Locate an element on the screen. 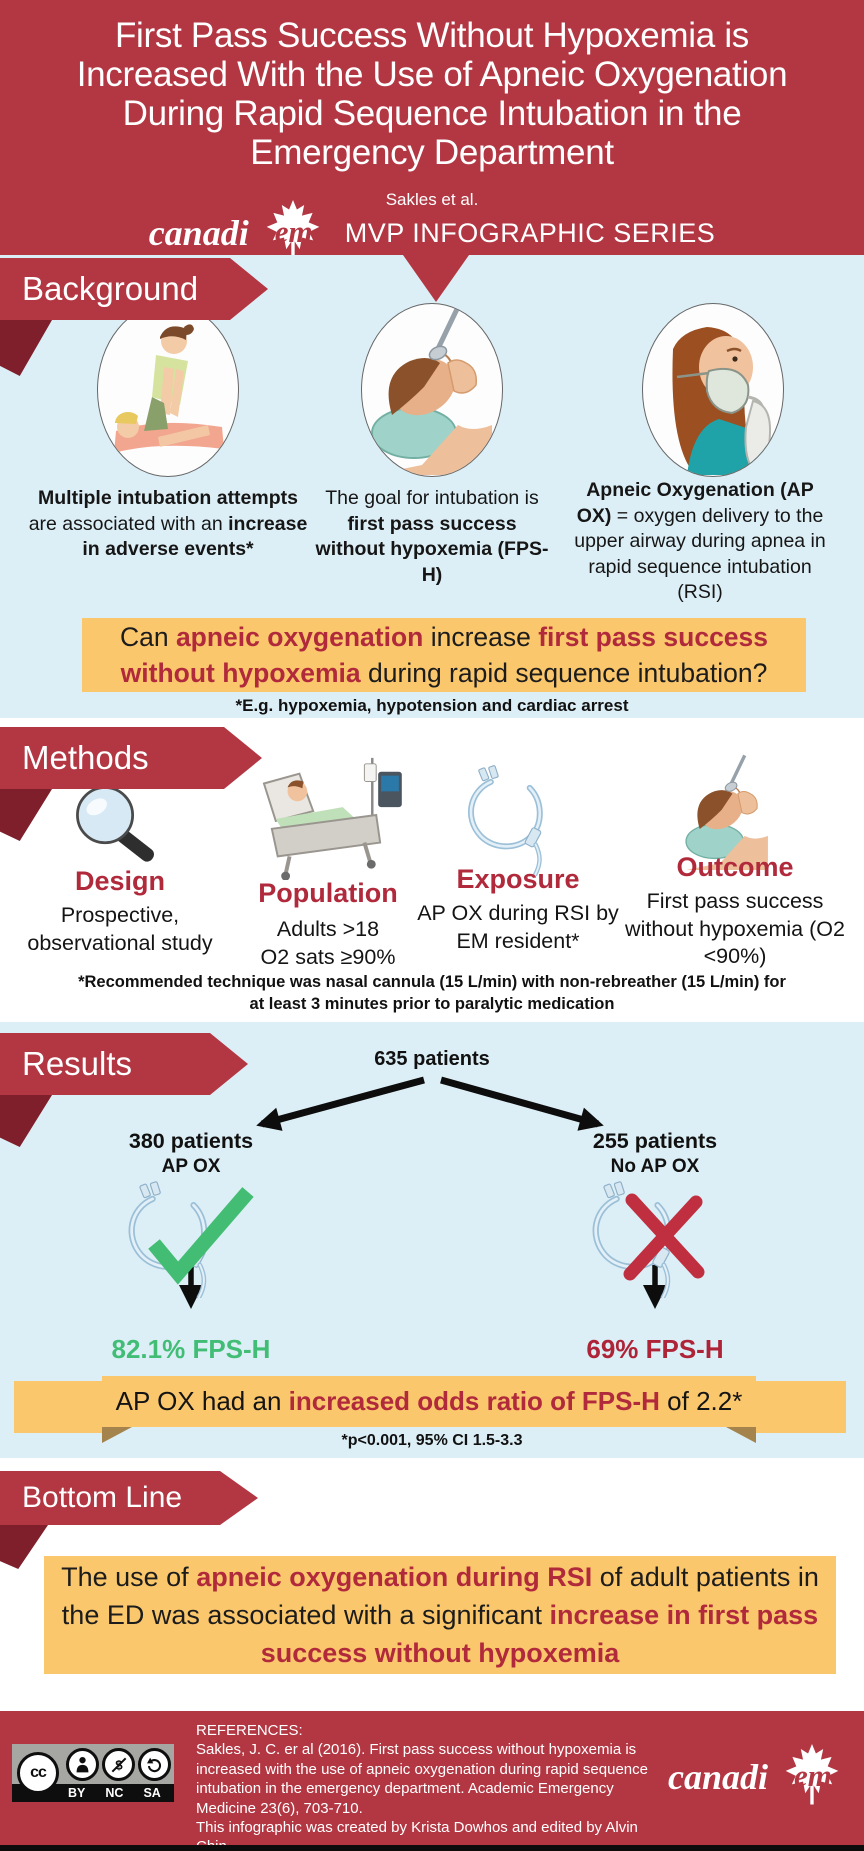  results-banner: Results is located at coordinates (124, 1064).